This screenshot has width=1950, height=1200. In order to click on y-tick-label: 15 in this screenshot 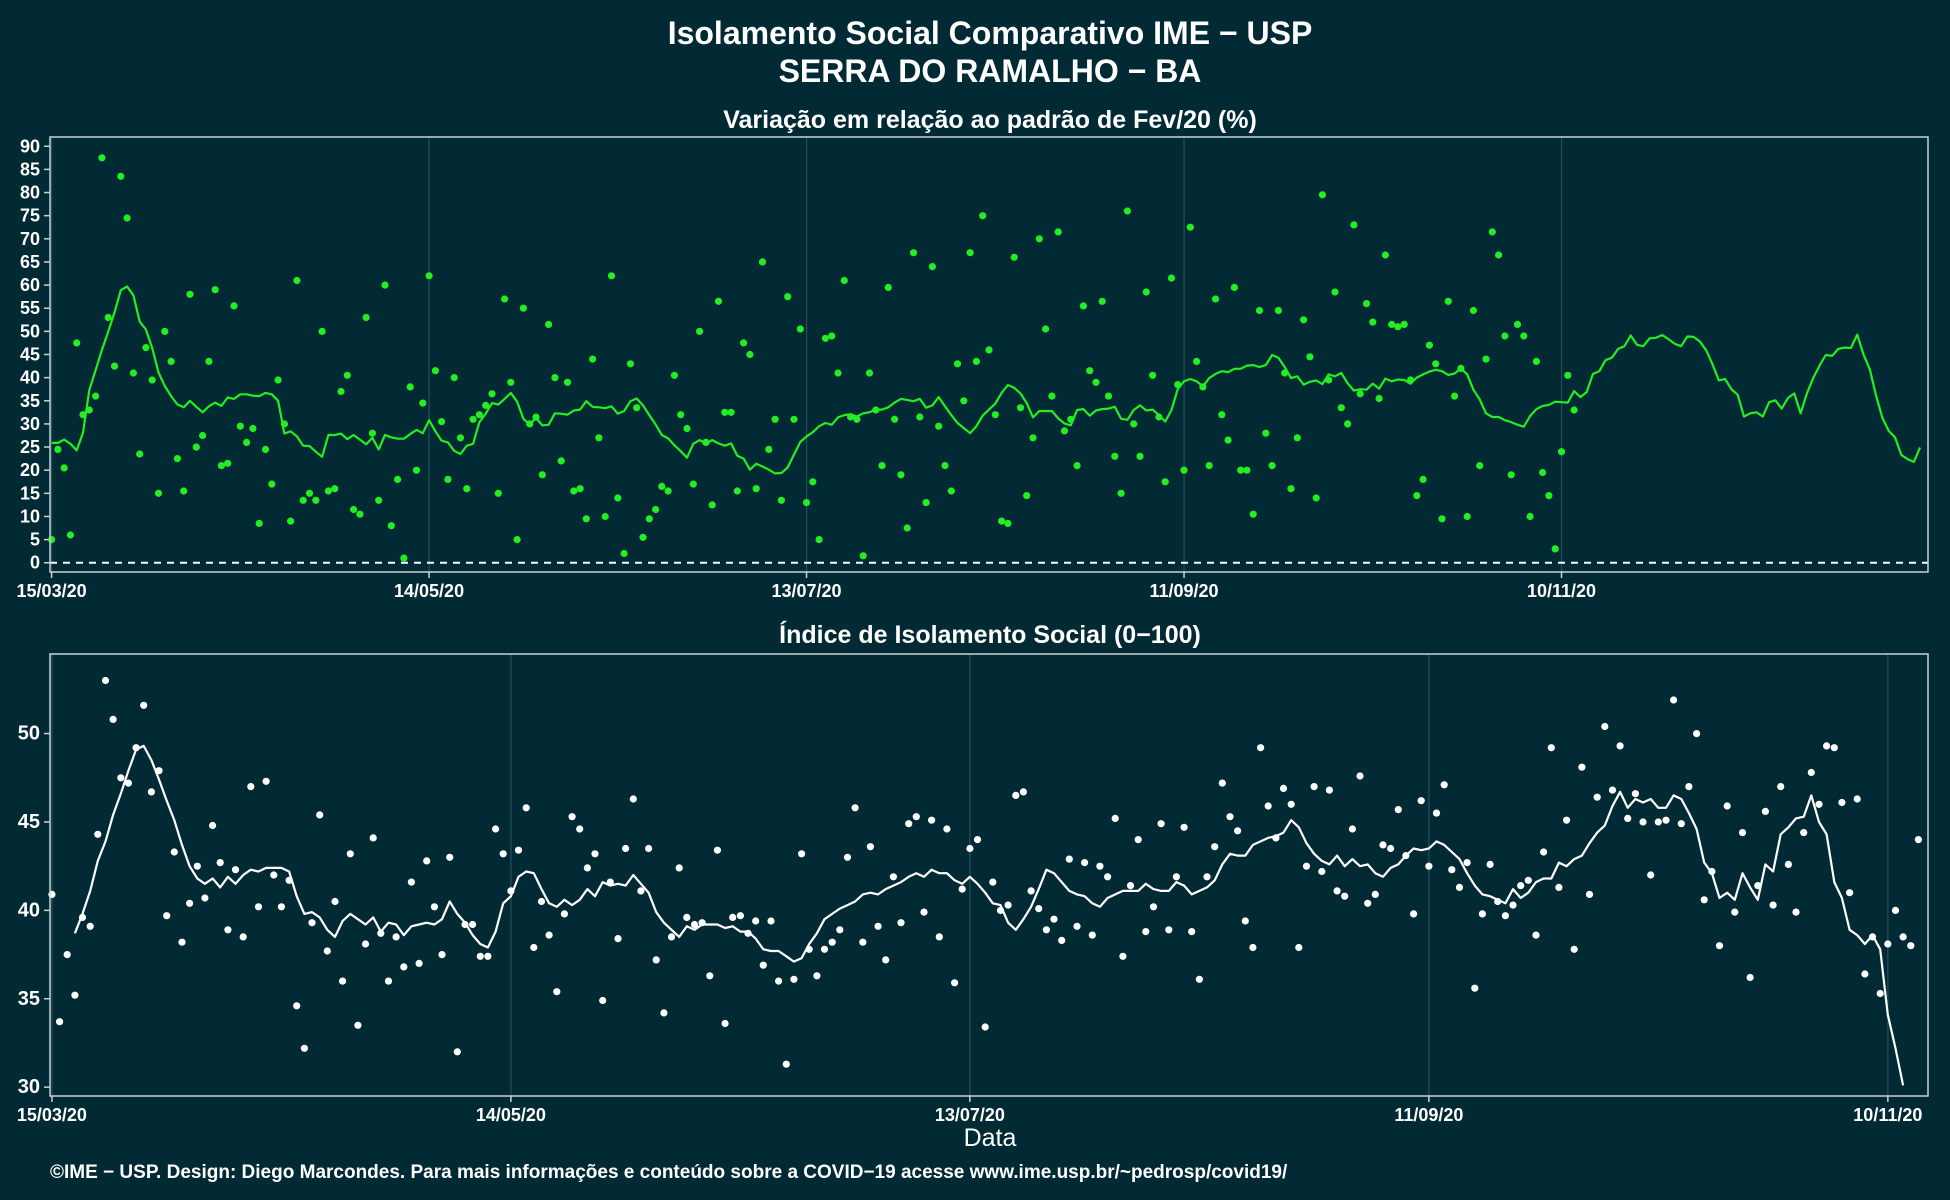, I will do `click(30, 493)`.